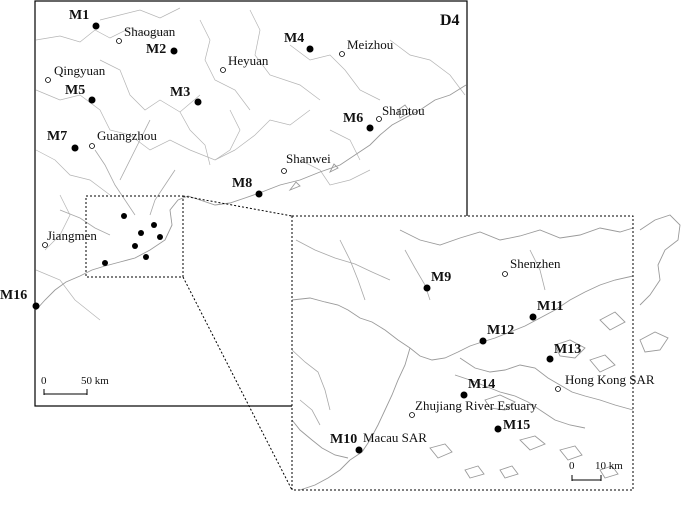 This screenshot has width=685, height=505. What do you see at coordinates (342, 54) in the screenshot?
I see `city-marker-meizhou` at bounding box center [342, 54].